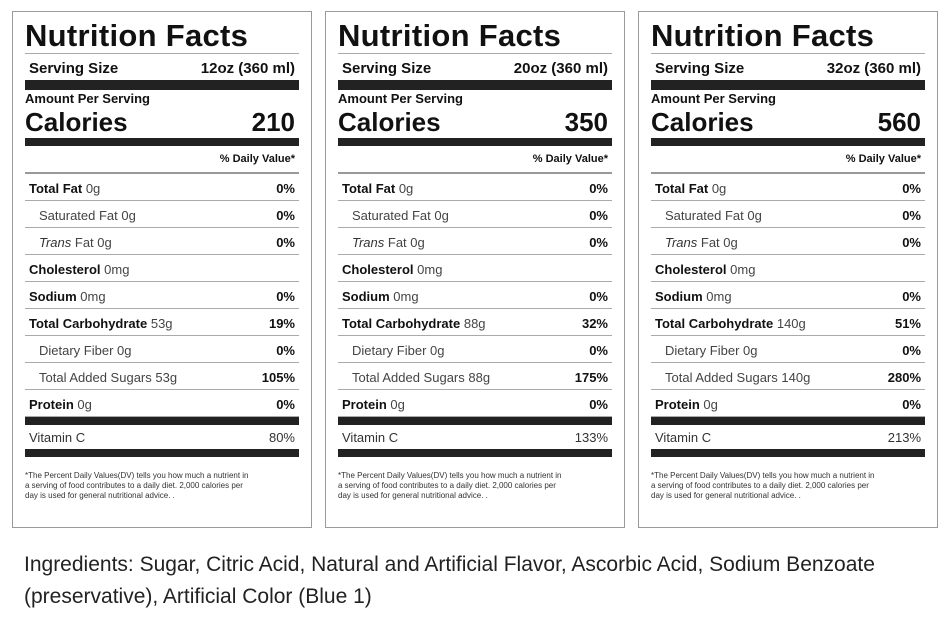  Describe the element at coordinates (899, 122) in the screenshot. I see `calories-value: 560` at that location.